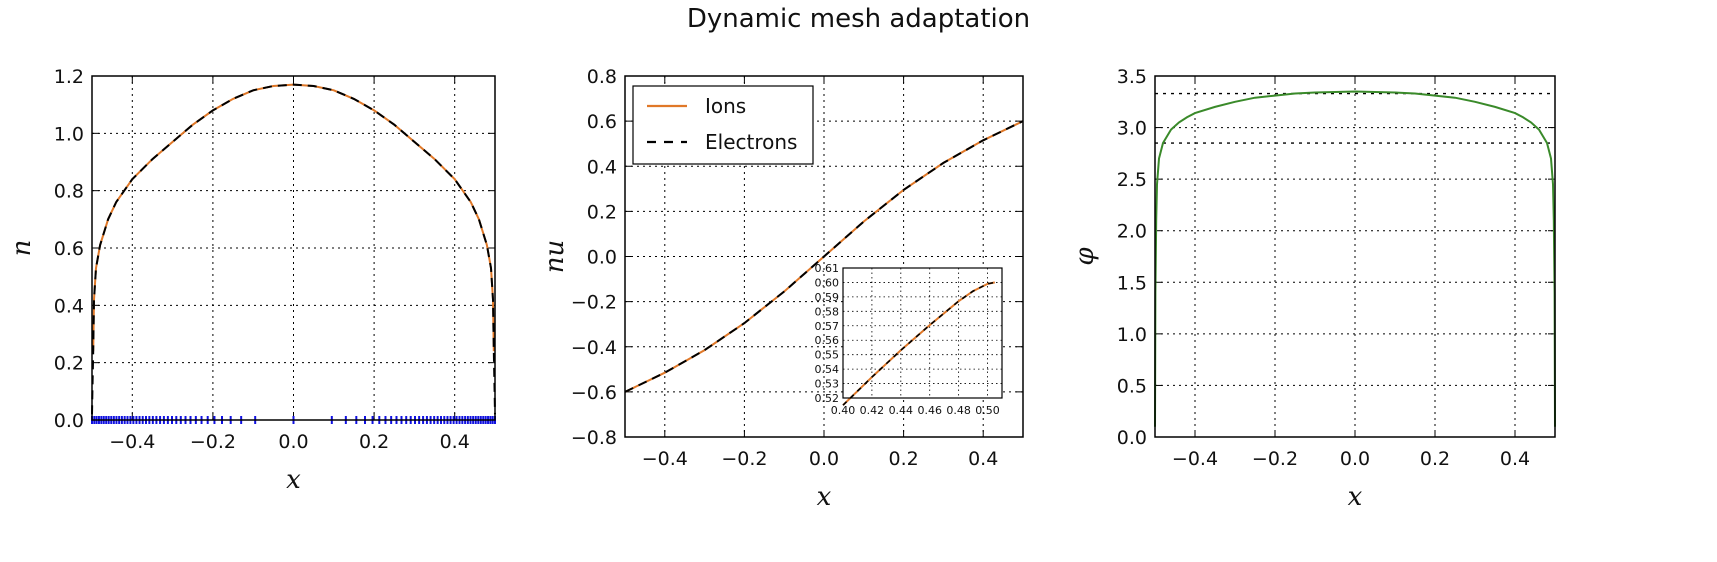 This screenshot has width=1717, height=562. I want to click on inset-frame, so click(922, 333).